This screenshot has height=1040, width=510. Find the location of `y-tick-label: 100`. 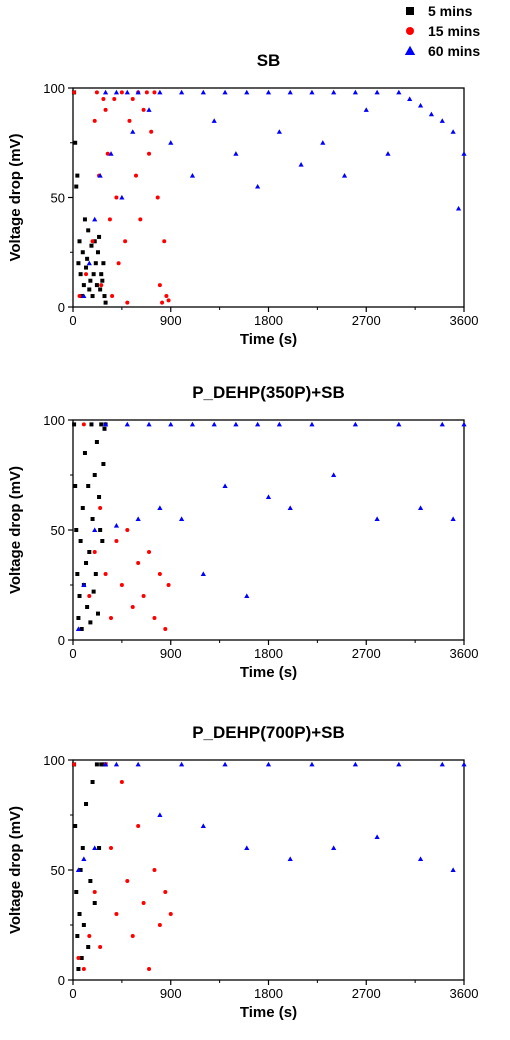

y-tick-label: 100 is located at coordinates (54, 88).